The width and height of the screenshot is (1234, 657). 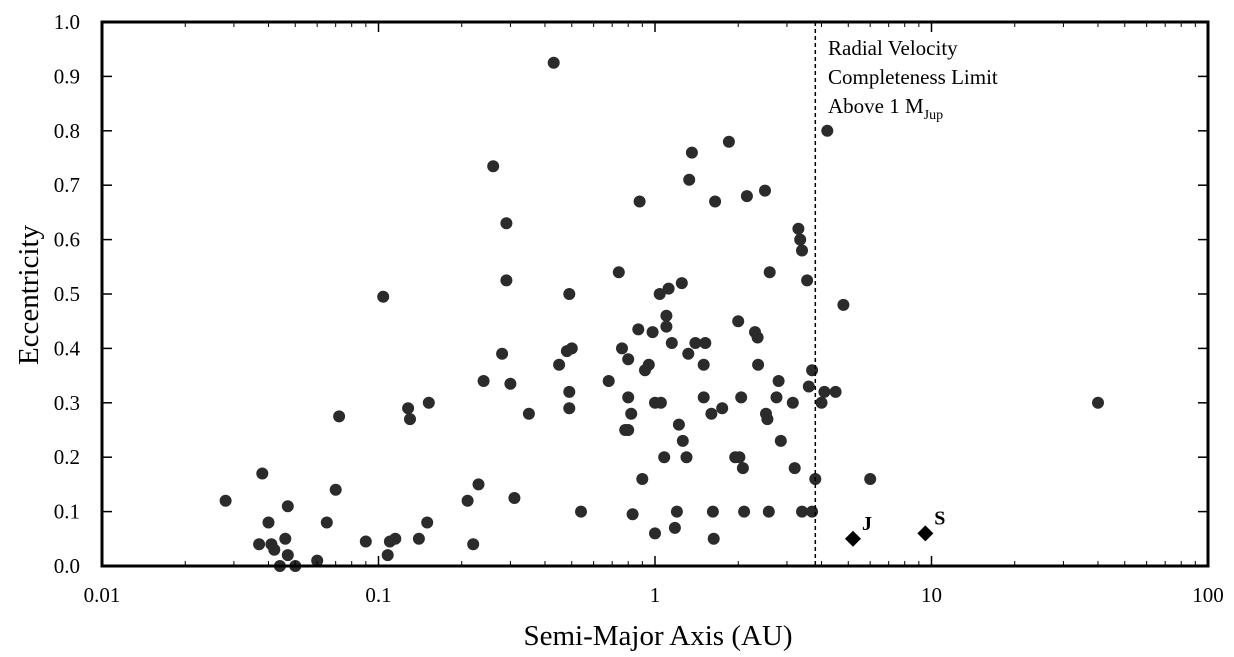 I want to click on marker-label-j: J, so click(x=867, y=524).